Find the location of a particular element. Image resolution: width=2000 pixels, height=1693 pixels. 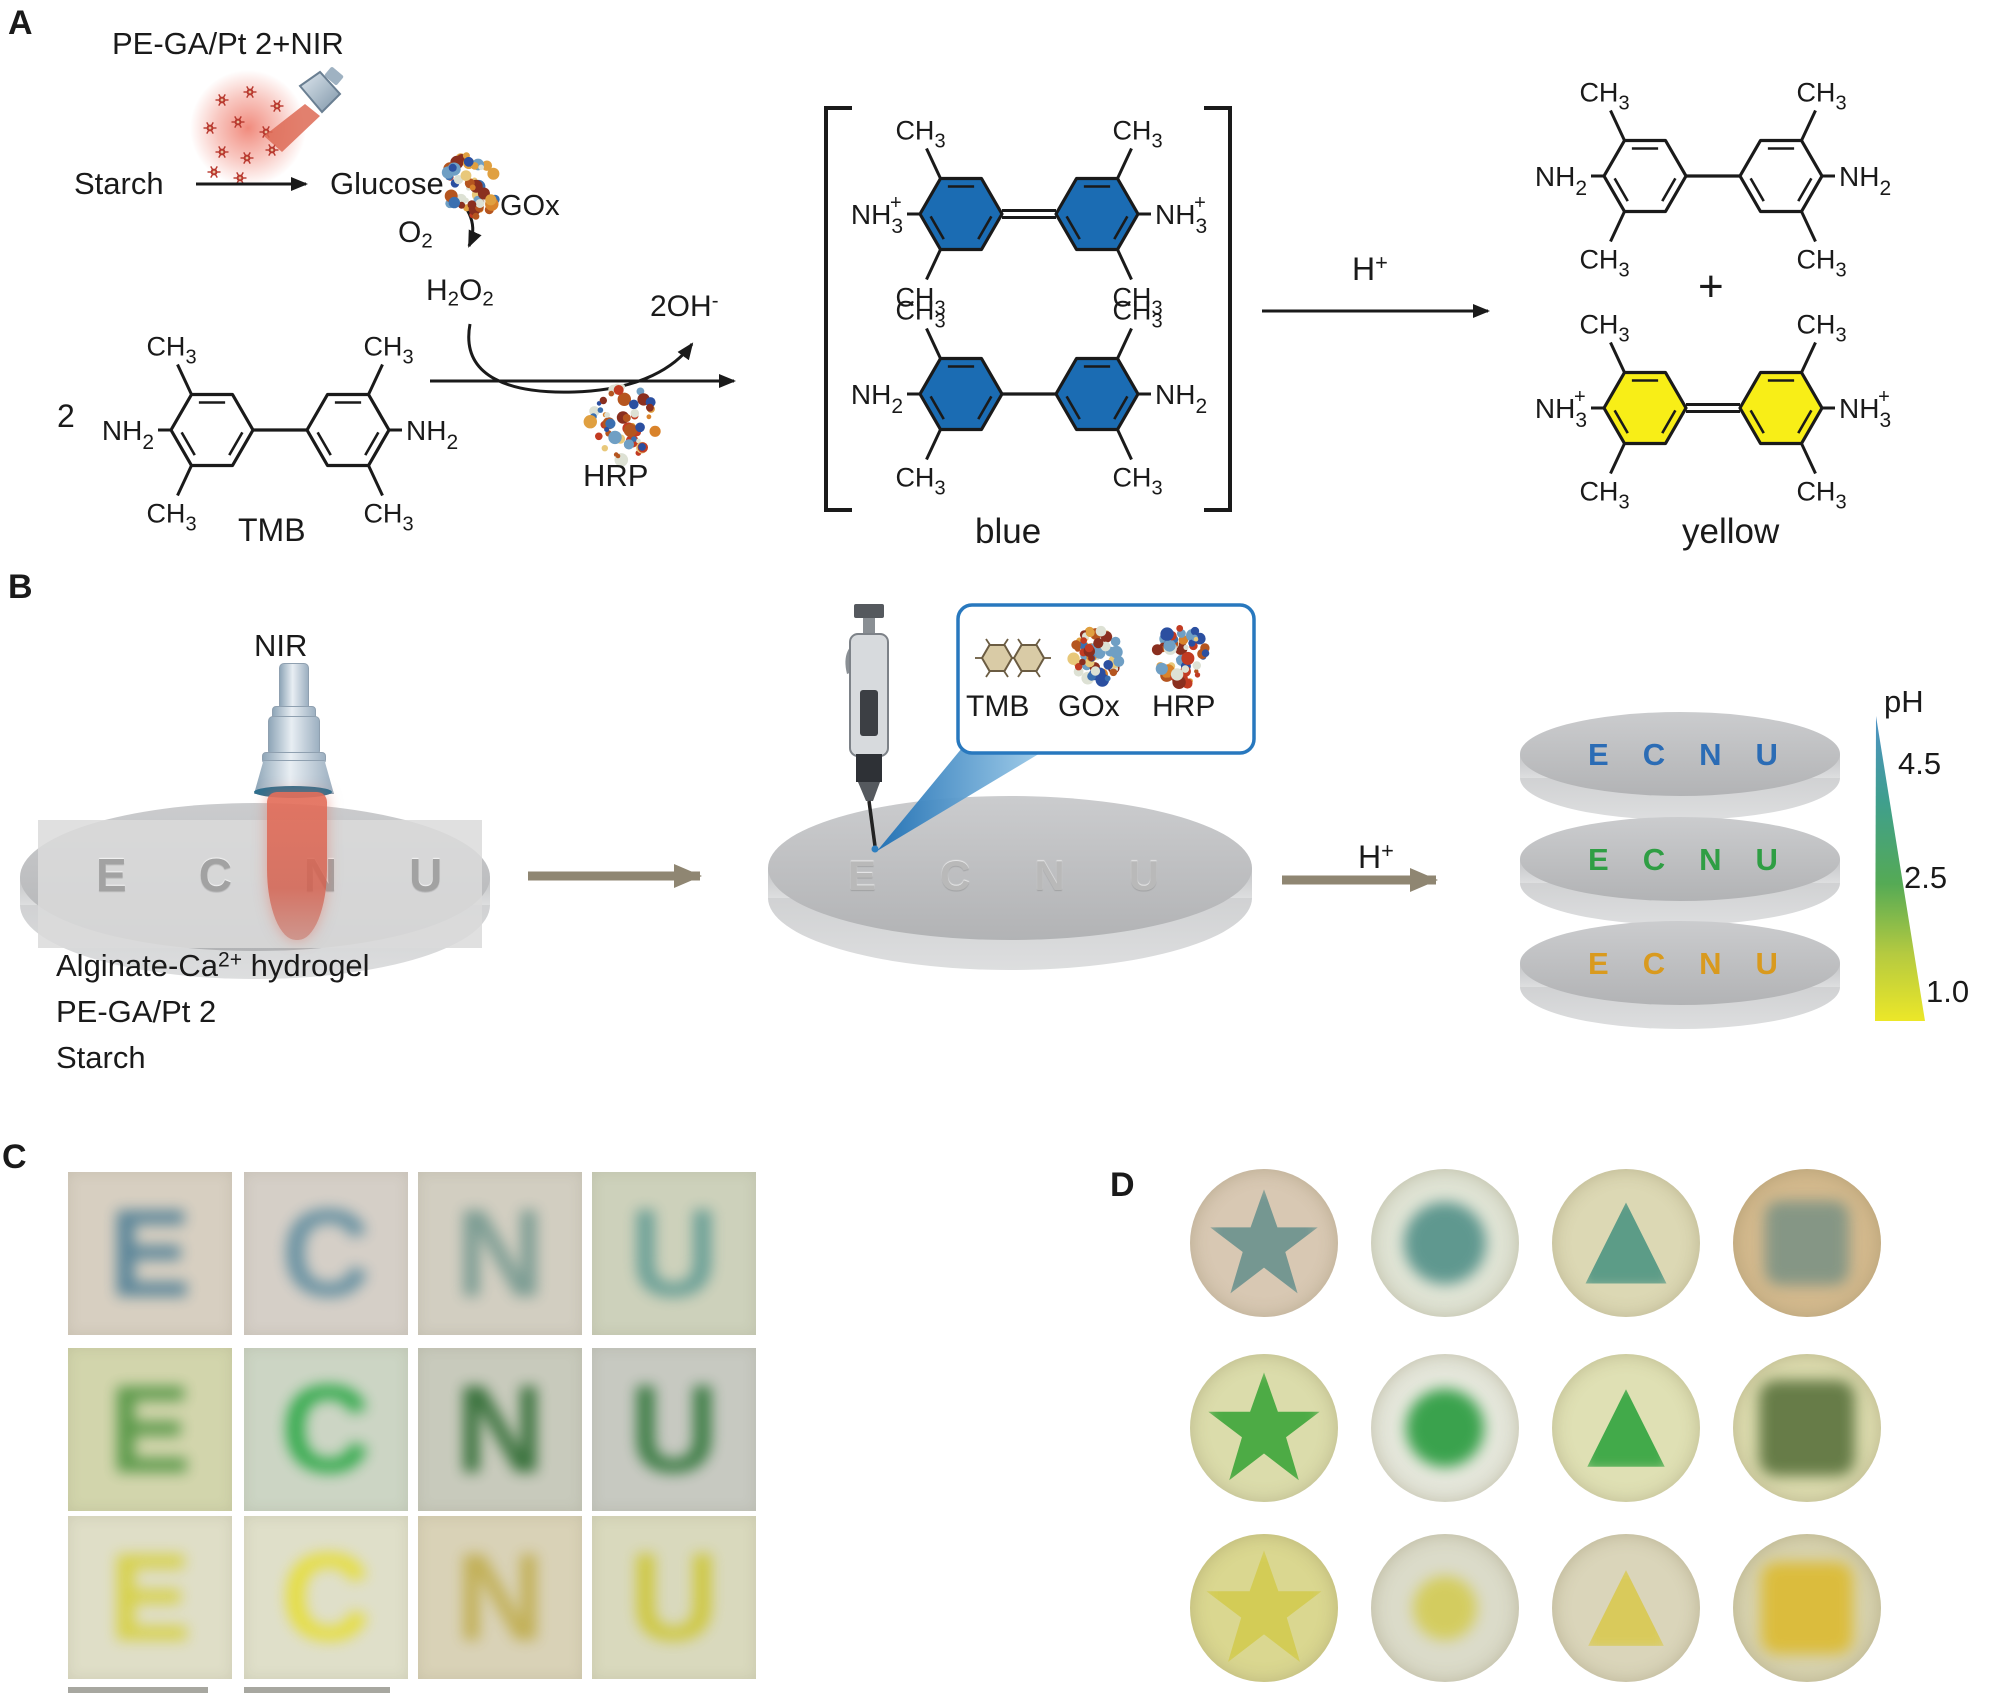

oh-base: 2OH is located at coordinates (681, 307).